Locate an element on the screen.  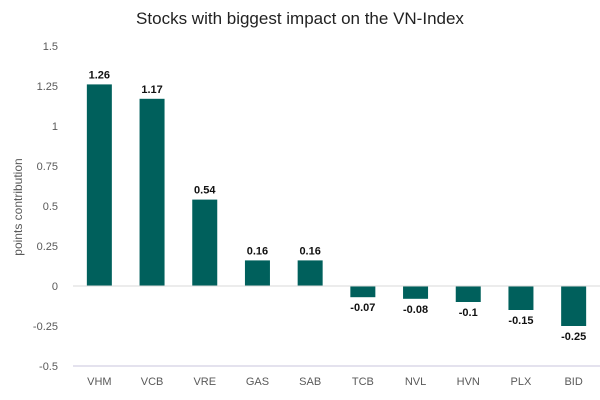
bar-nvl is located at coordinates (416, 292).